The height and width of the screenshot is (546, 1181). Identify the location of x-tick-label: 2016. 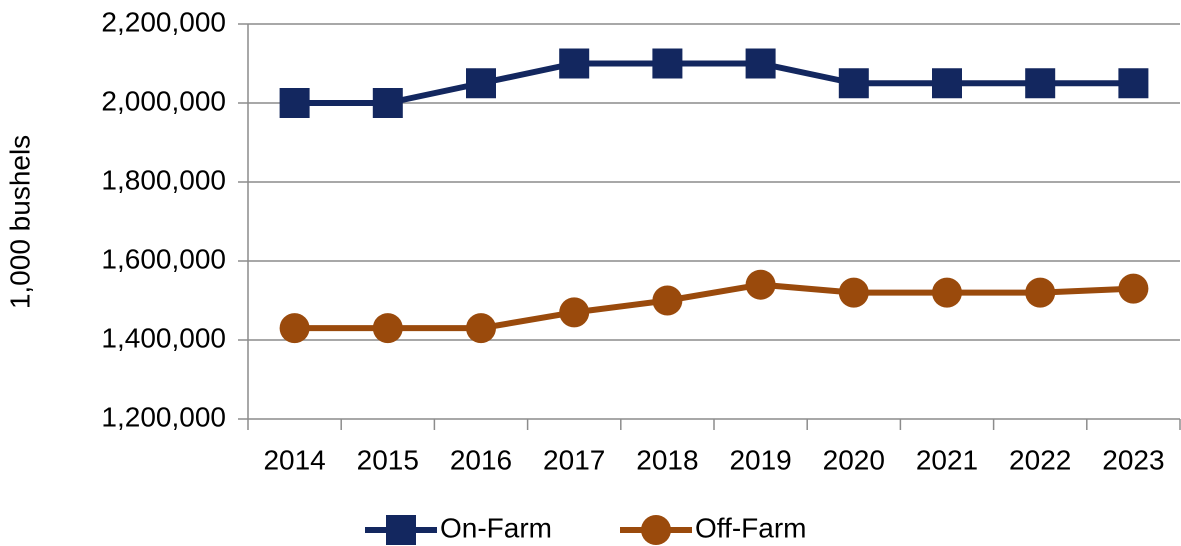
(481, 459).